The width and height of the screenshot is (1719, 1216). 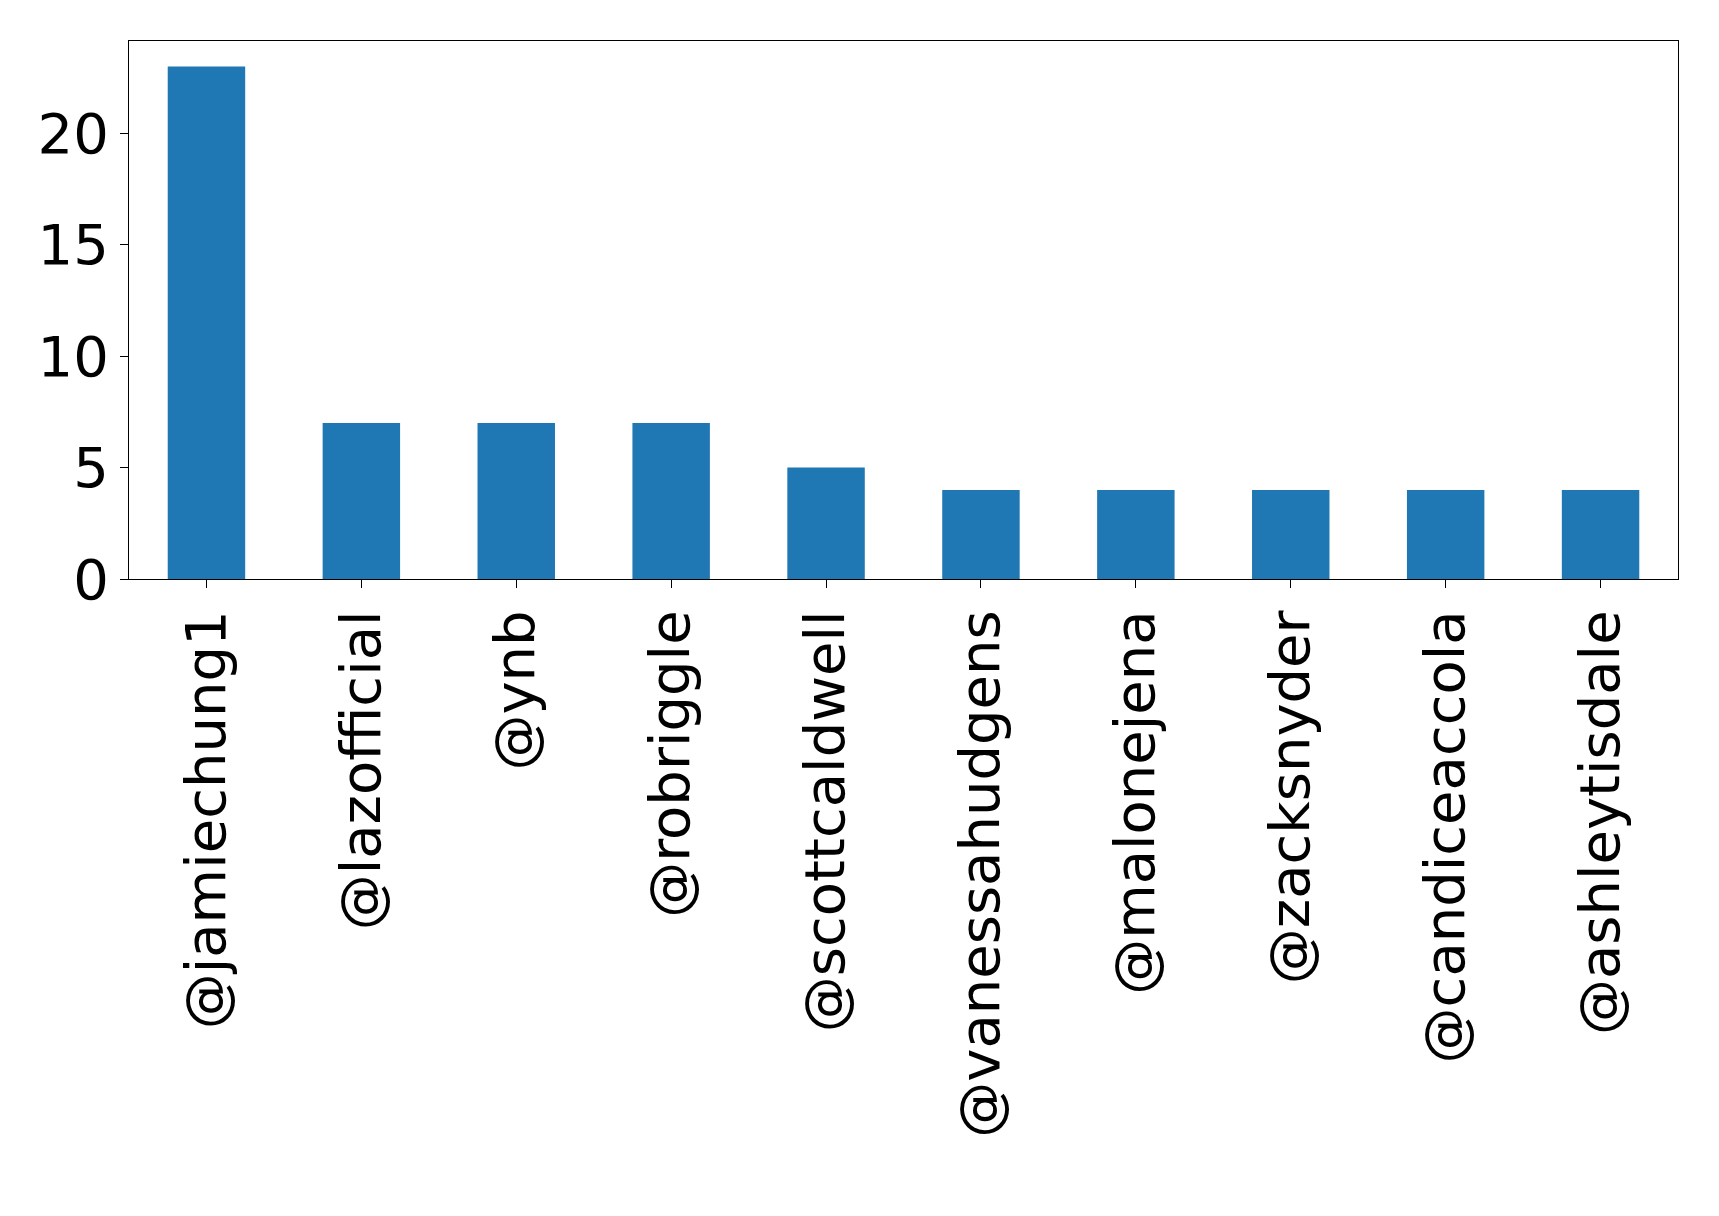 I want to click on x-tick-label: @scottcaldwell, so click(x=825, y=821).